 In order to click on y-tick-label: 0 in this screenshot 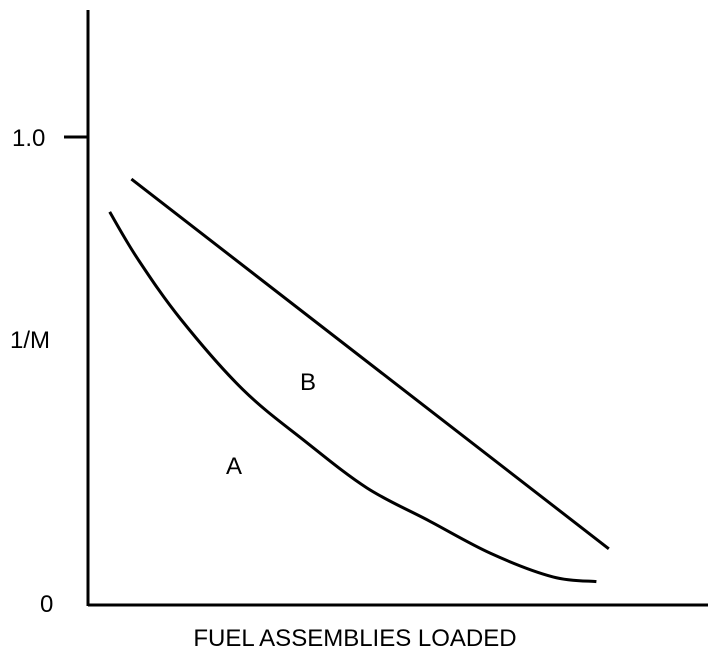, I will do `click(46, 604)`.